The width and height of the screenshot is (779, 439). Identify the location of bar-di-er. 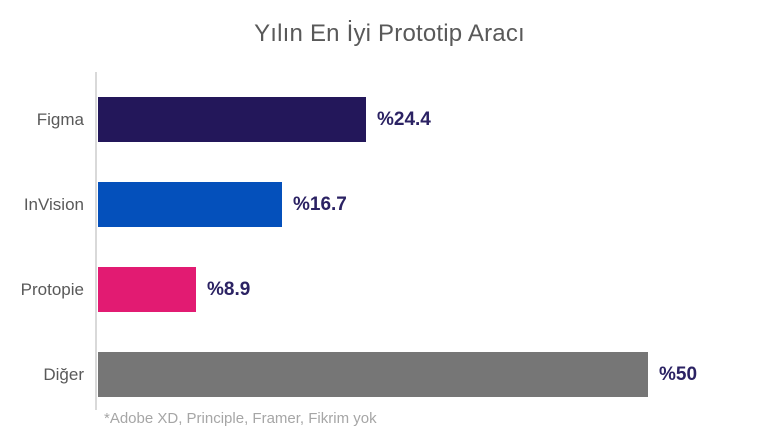
(373, 374).